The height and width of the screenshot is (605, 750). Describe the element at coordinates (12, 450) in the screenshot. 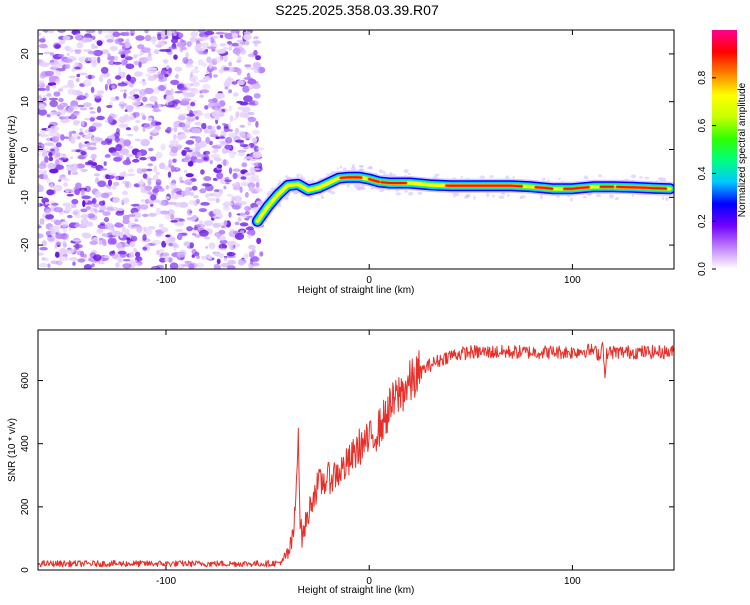

I see `snr-y-axis-title: SNR (10 * v/v)` at that location.